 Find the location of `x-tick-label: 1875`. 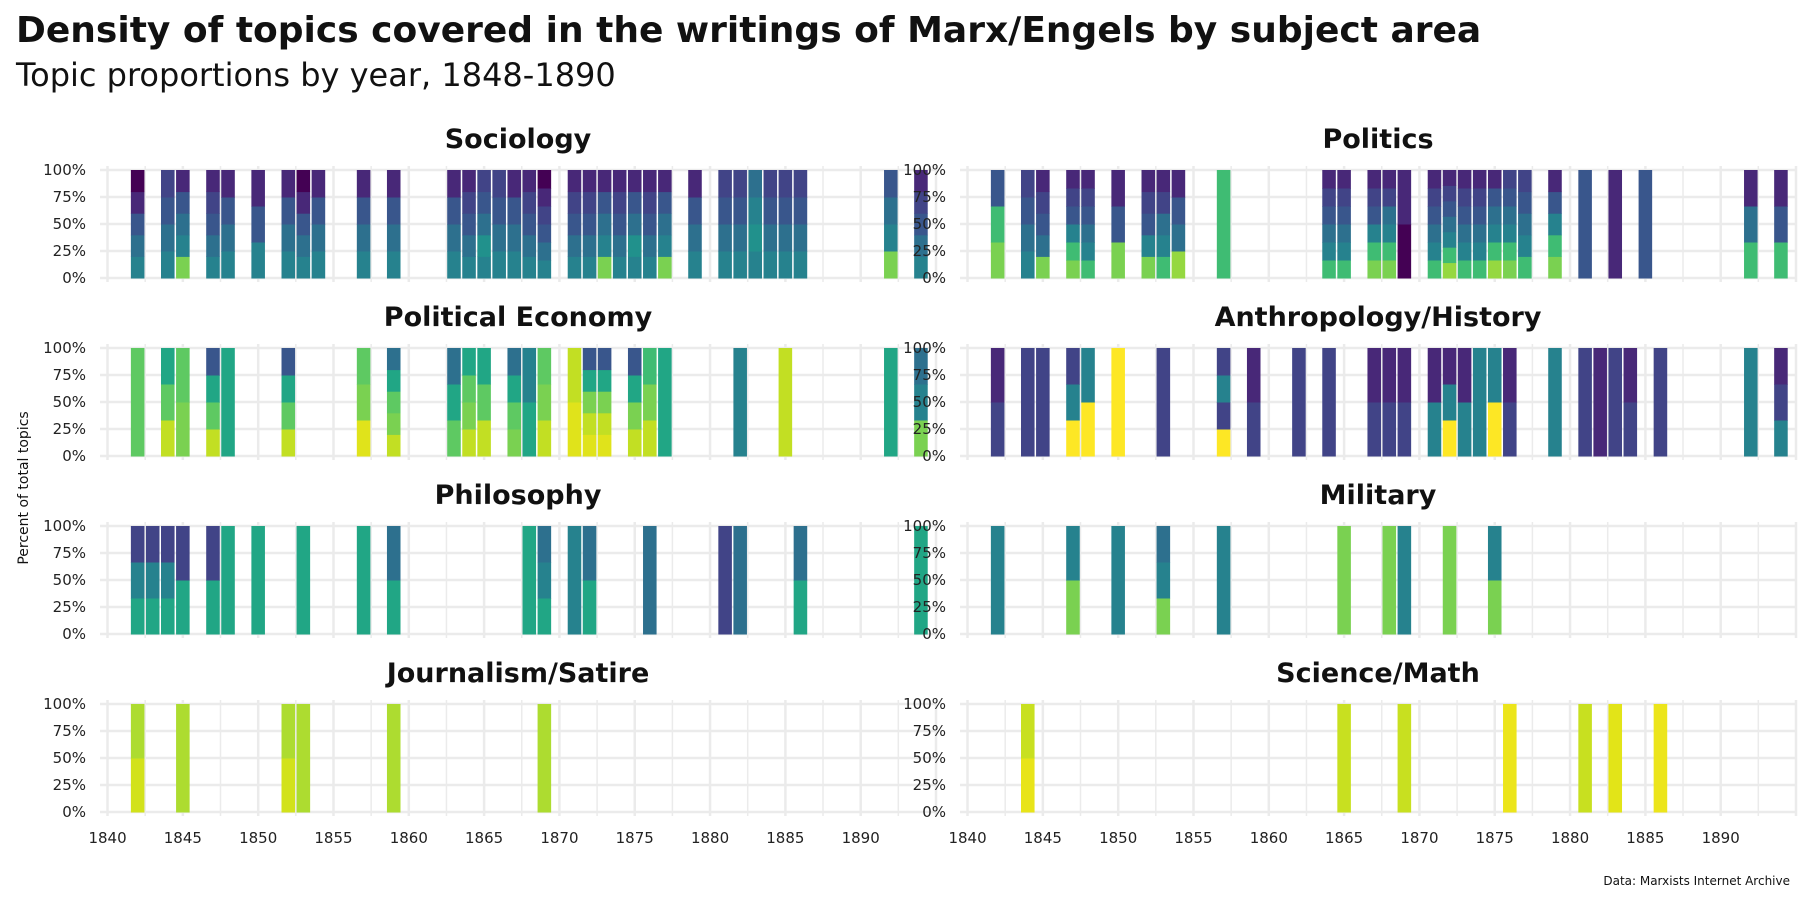

x-tick-label: 1875 is located at coordinates (1495, 838).